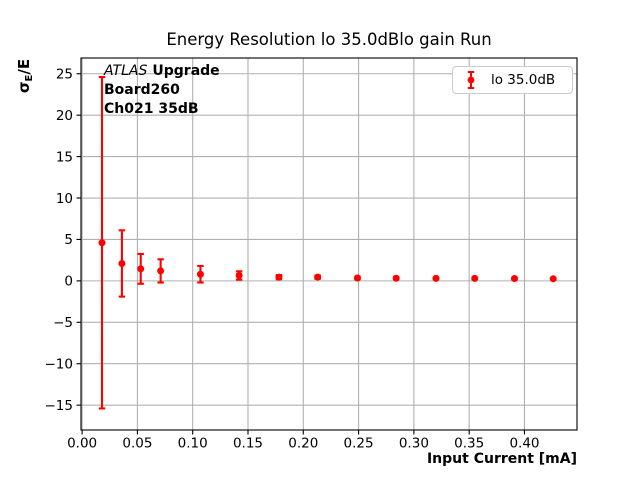 This screenshot has width=640, height=480. Describe the element at coordinates (151, 109) in the screenshot. I see `annotation-line-3: Ch021 35dB` at that location.